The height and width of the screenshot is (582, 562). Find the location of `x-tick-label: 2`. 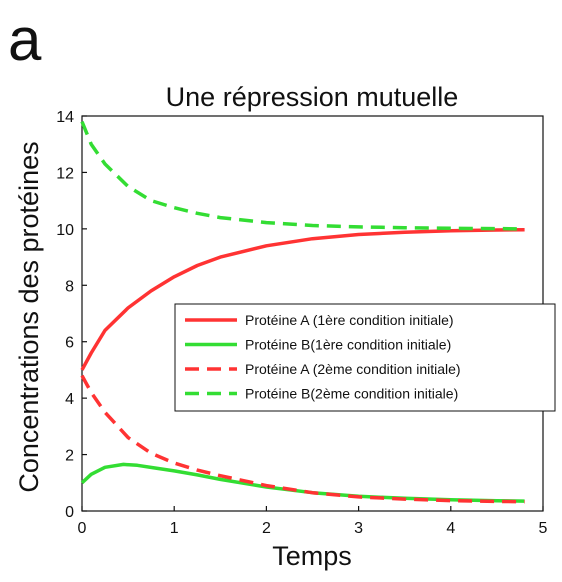

x-tick-label: 2 is located at coordinates (266, 528).